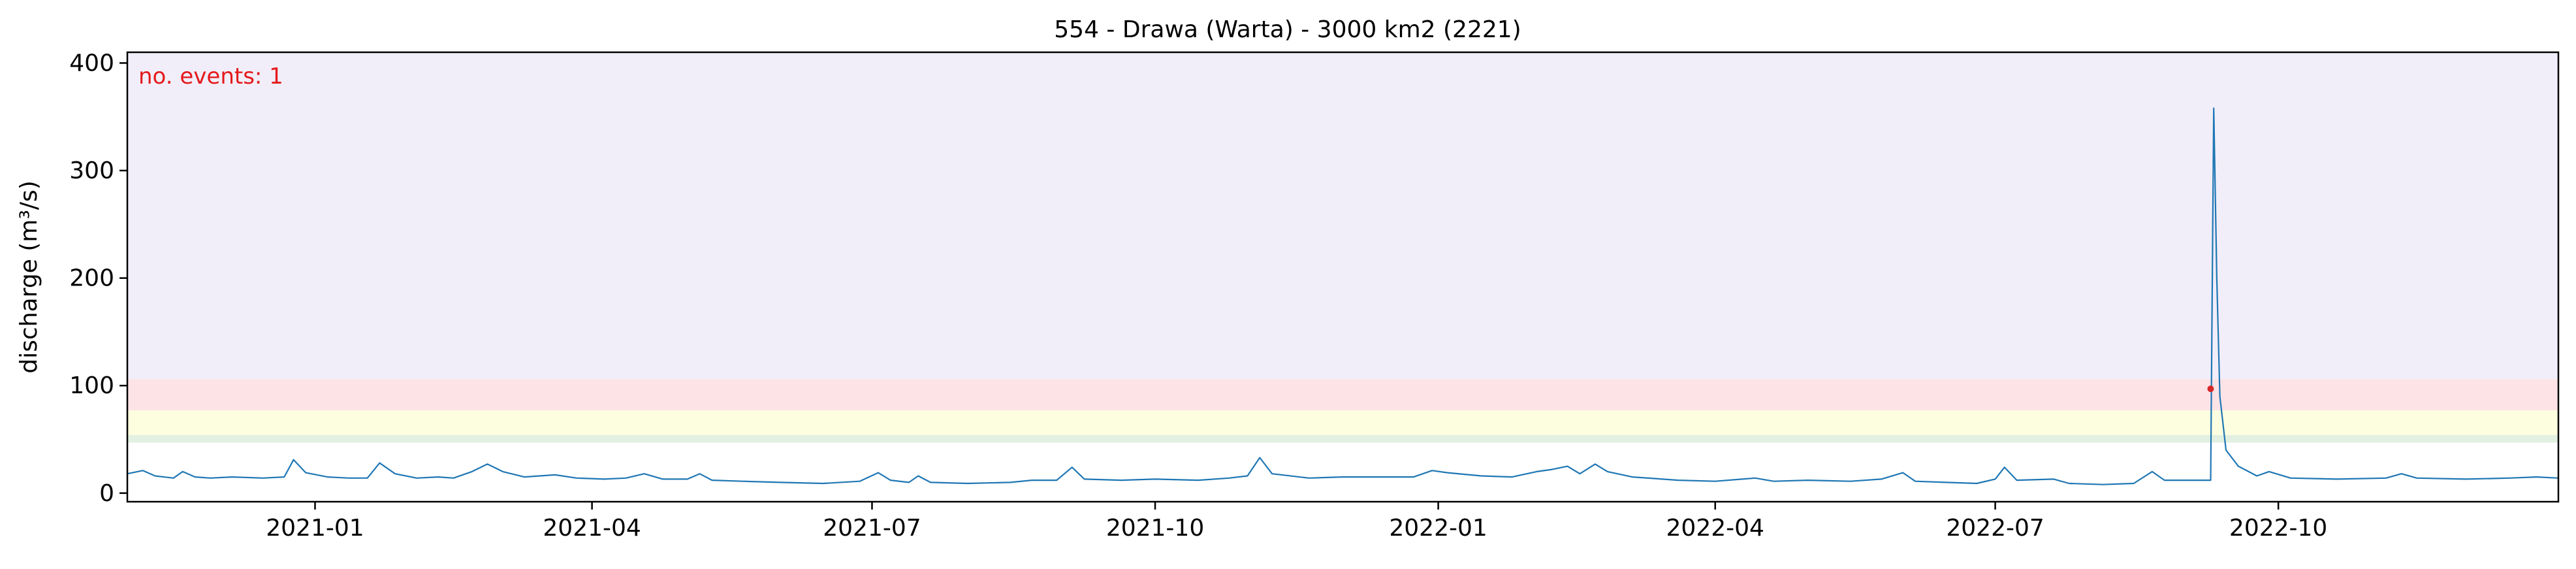 Image resolution: width=2576 pixels, height=569 pixels. Describe the element at coordinates (92, 385) in the screenshot. I see `y-tick-label-100: 100` at that location.